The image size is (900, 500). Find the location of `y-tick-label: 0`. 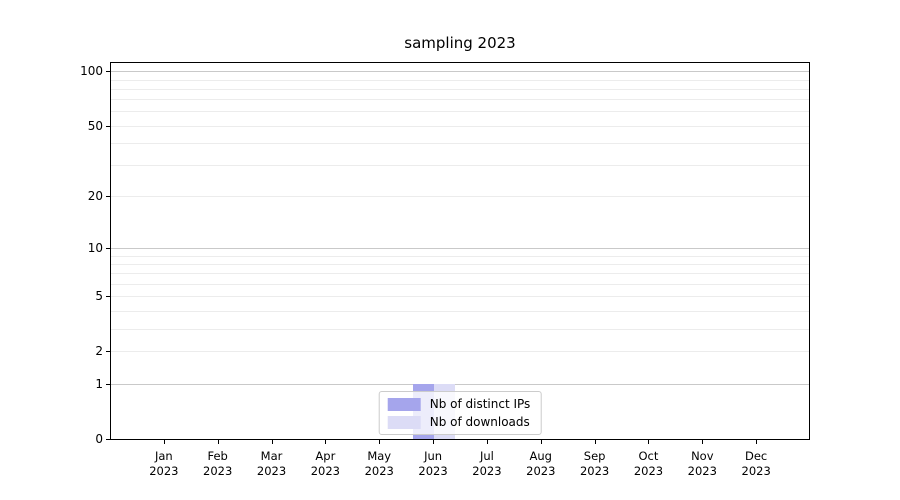

y-tick-label: 0 is located at coordinates (99, 439).